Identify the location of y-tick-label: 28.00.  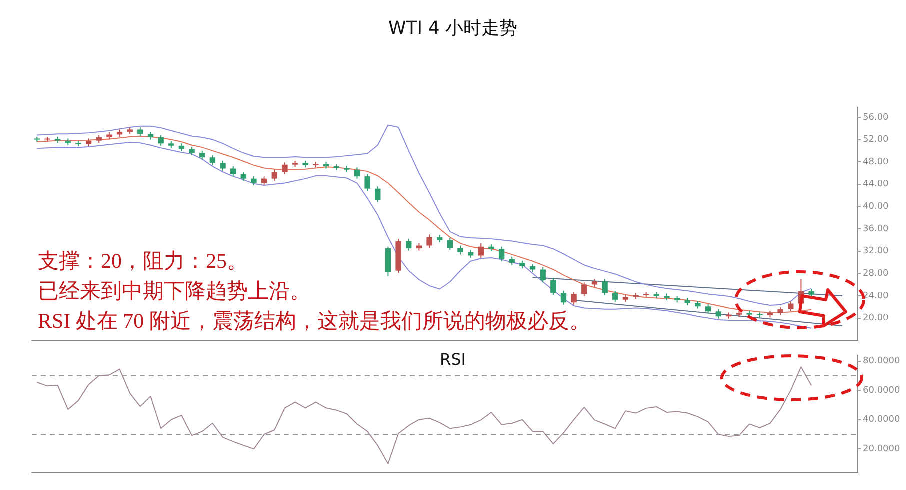
(876, 273).